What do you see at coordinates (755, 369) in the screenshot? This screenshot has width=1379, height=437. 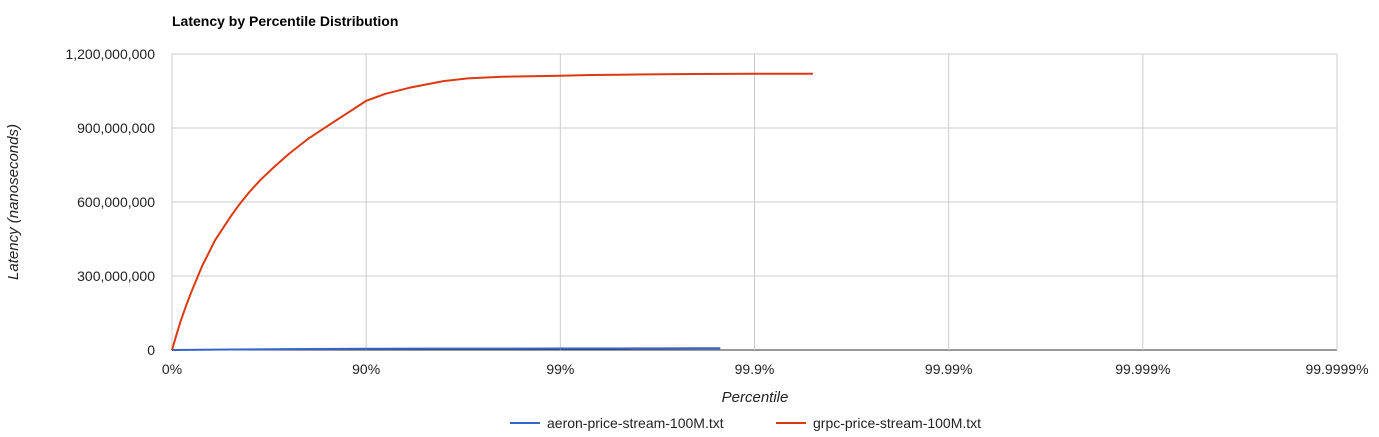 I see `x-tick-label: 99.9%` at bounding box center [755, 369].